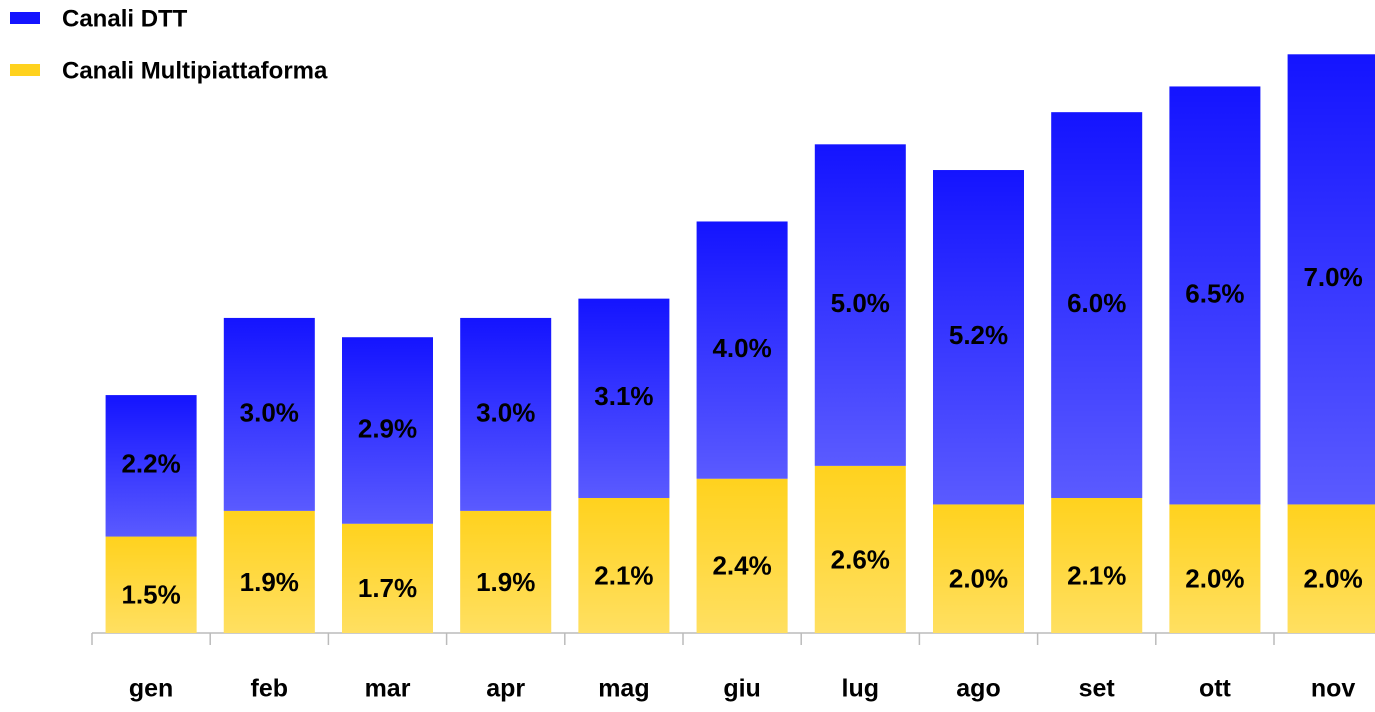 The width and height of the screenshot is (1375, 712). What do you see at coordinates (1333, 689) in the screenshot?
I see `x-tick-label: nov` at bounding box center [1333, 689].